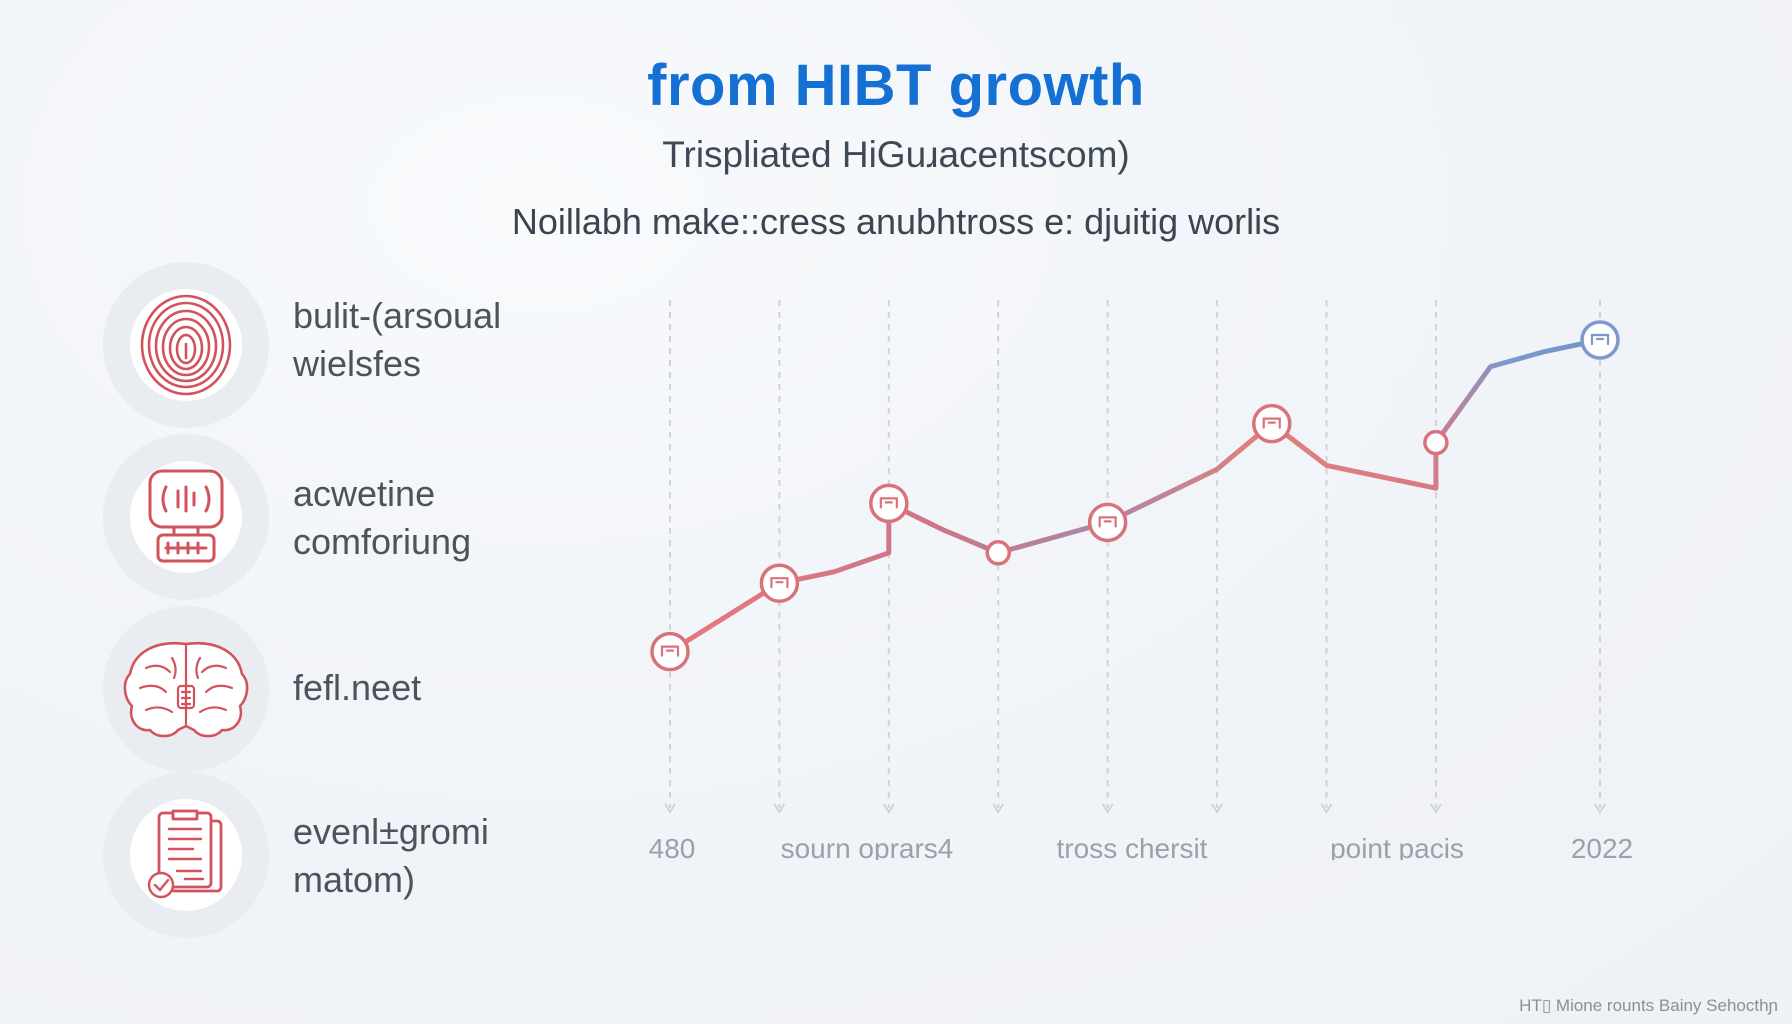  What do you see at coordinates (186, 855) in the screenshot?
I see `document-icon` at bounding box center [186, 855].